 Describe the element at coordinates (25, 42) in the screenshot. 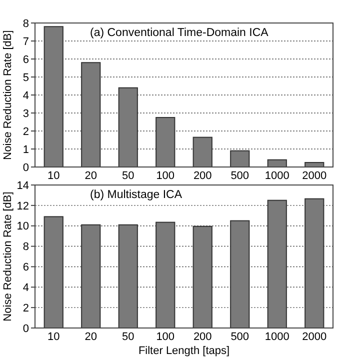

I see `y-tick-label: 7` at that location.